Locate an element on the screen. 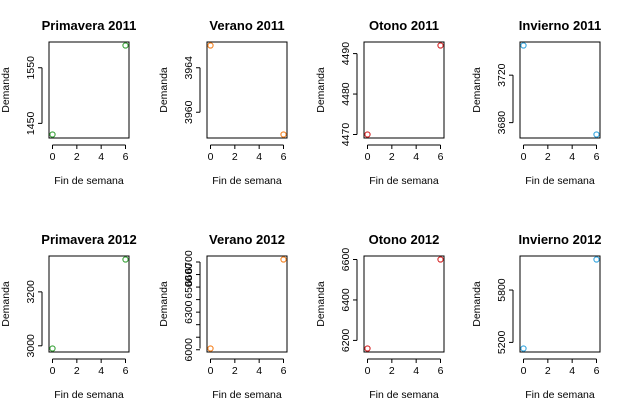  y-tick-label: 4480 is located at coordinates (346, 94).